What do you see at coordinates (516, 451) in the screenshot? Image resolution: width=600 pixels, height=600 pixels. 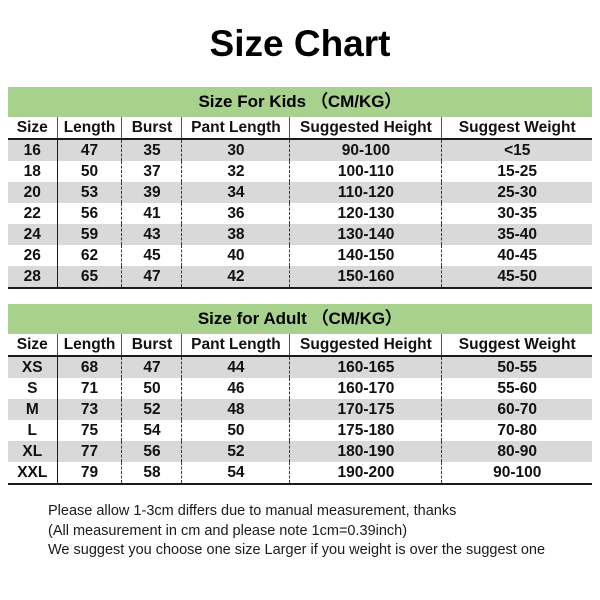 I see `cell-suggest-weight: 80-90` at bounding box center [516, 451].